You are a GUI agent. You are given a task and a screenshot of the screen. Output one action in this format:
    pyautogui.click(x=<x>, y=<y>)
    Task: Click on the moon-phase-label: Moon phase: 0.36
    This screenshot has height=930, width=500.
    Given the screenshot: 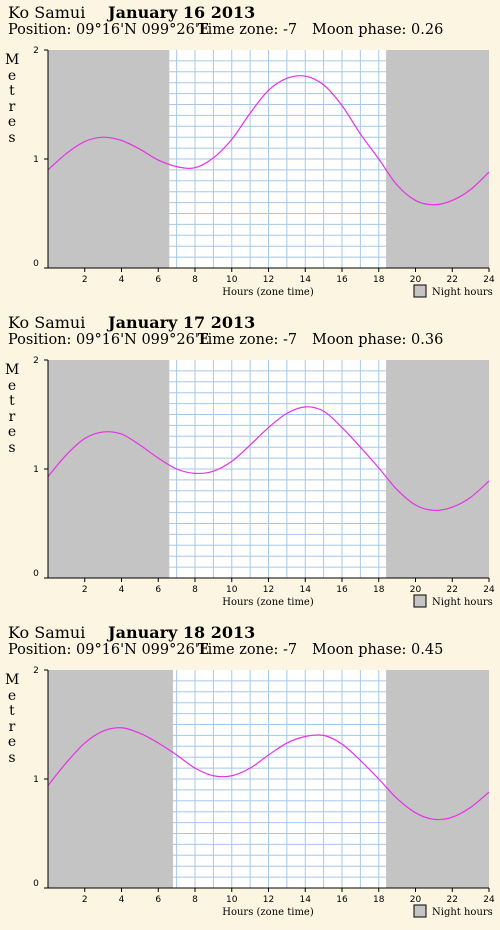 What is the action you would take?
    pyautogui.click(x=378, y=340)
    